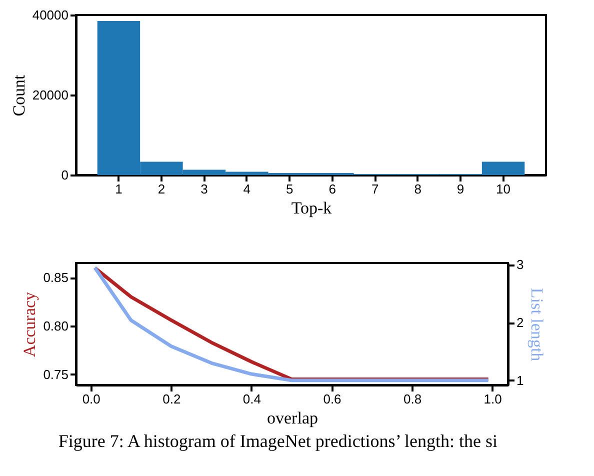  Describe the element at coordinates (278, 441) in the screenshot. I see `caption: Figure 7: A histogram of ImageNet predictions’ length: the si` at that location.